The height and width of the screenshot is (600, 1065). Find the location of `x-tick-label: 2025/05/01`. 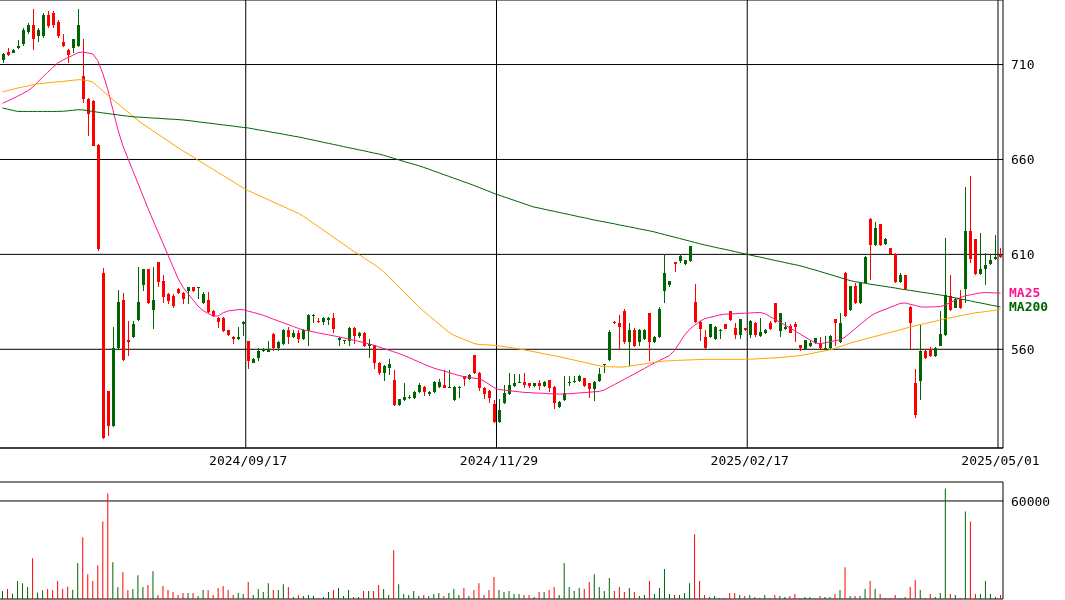

x-tick-label: 2025/05/01 is located at coordinates (1000, 461).